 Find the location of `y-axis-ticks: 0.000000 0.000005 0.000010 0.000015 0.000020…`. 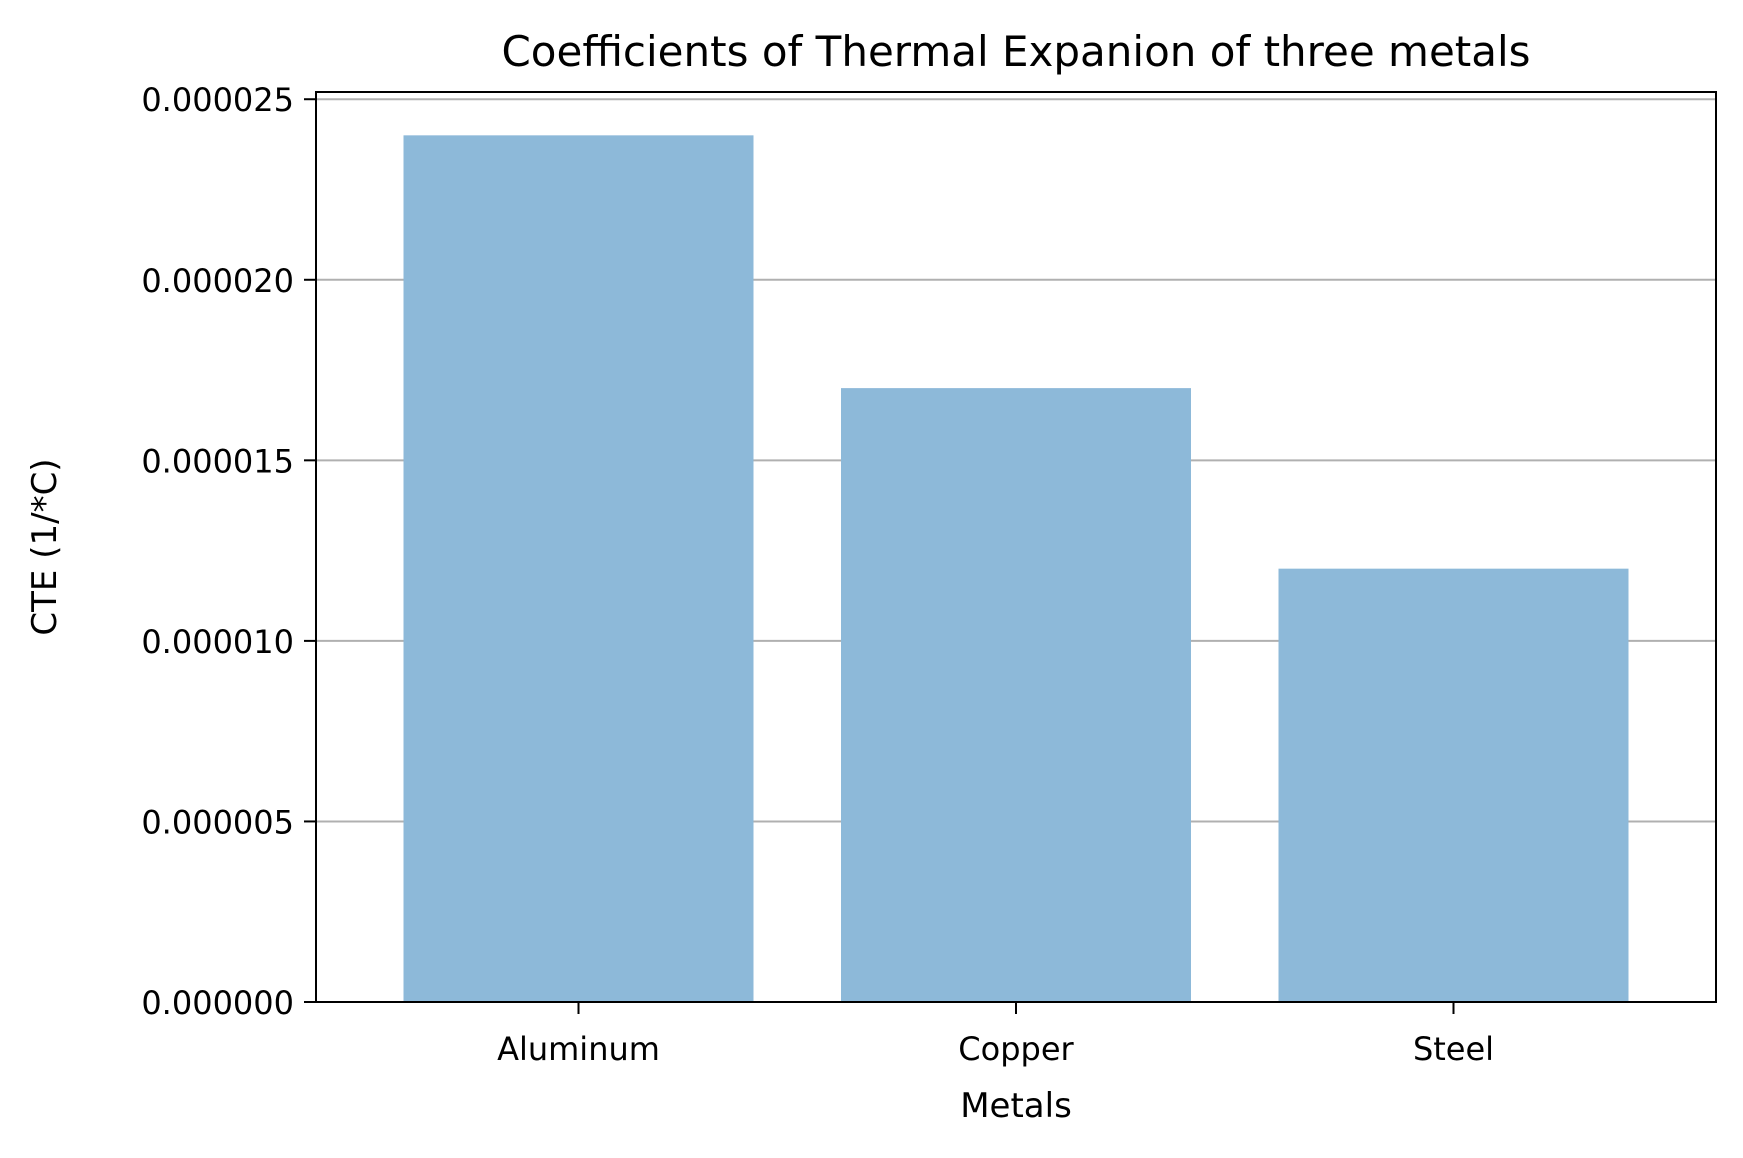

y-axis-ticks: 0.000000 0.000005 0.000010 0.000015 0.000020… is located at coordinates (228, 551).